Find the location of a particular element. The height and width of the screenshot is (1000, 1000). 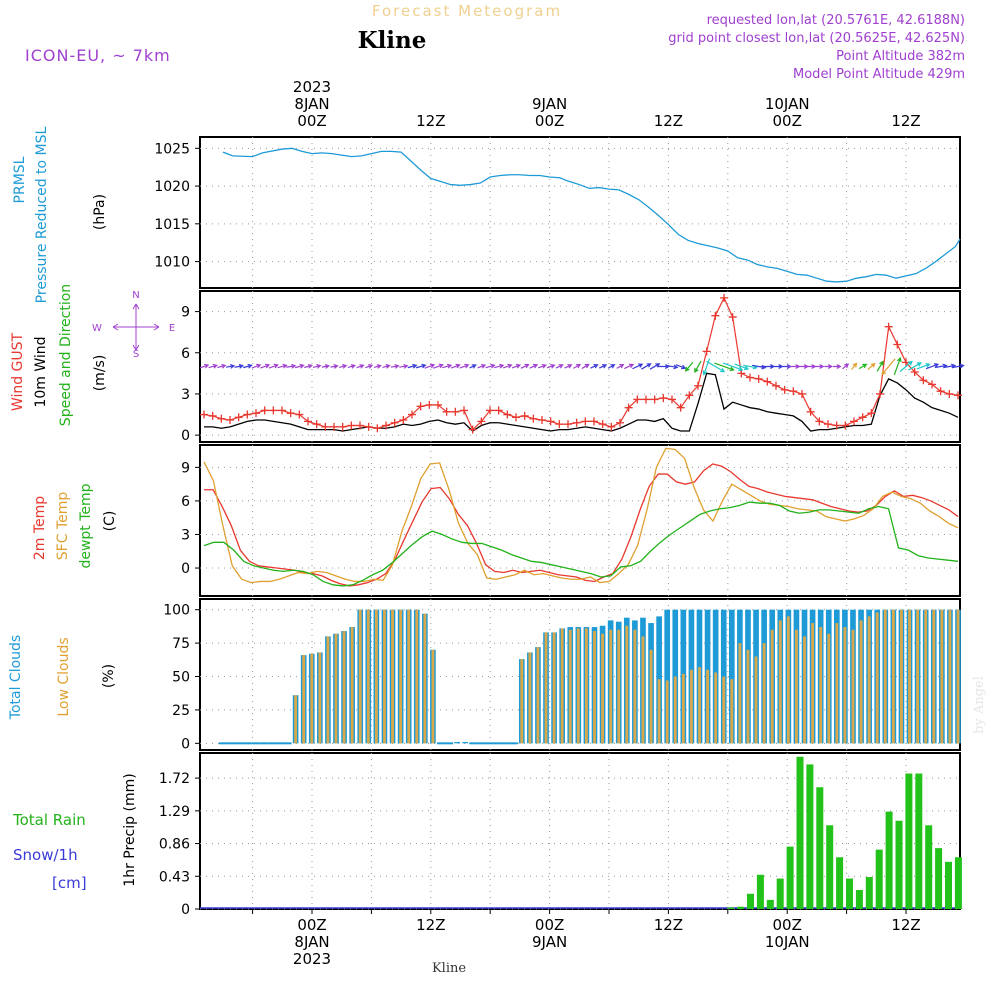

temp-line-t2m is located at coordinates (581, 525).